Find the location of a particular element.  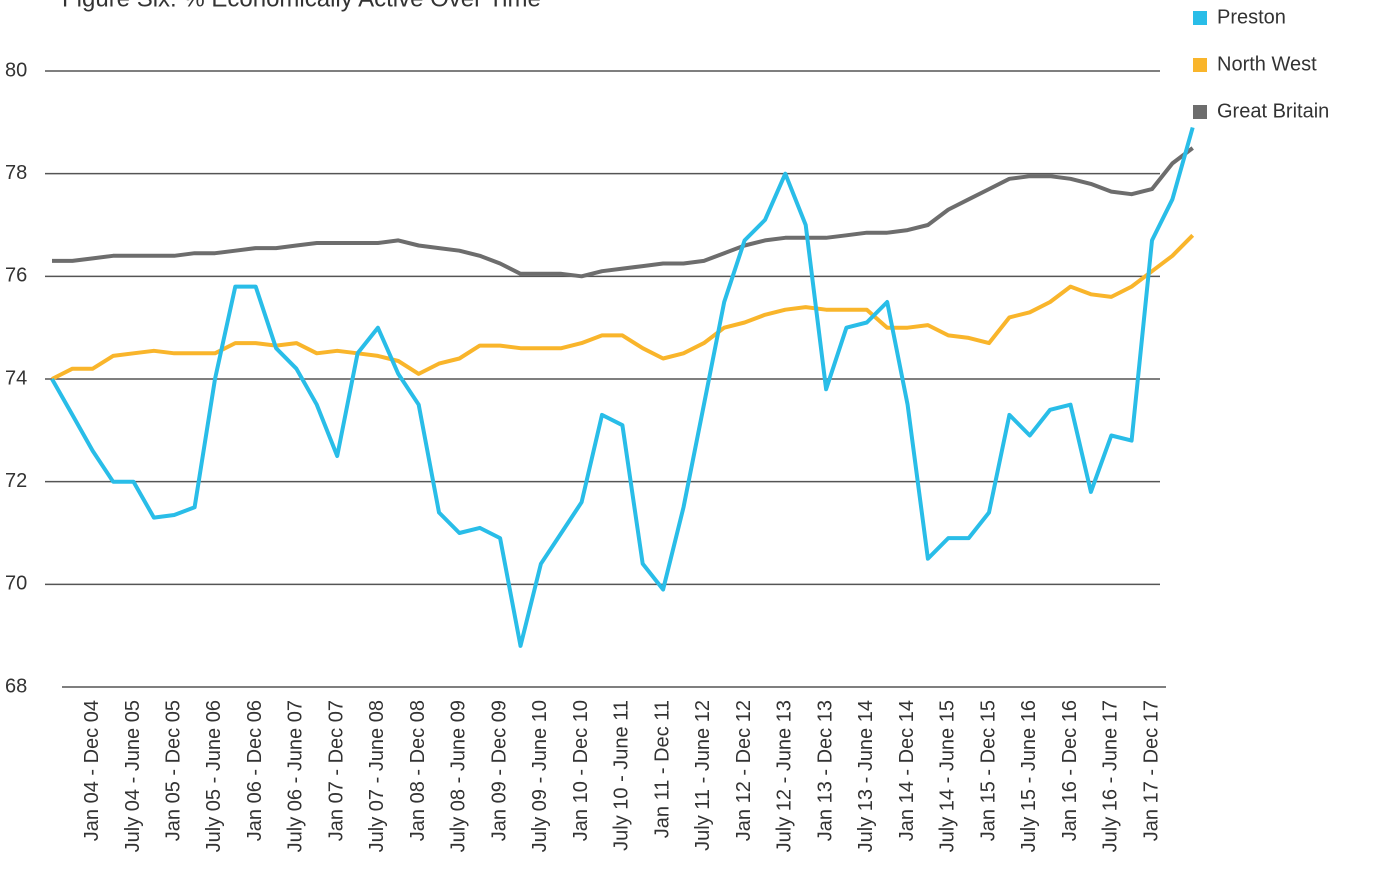

x-tick-label: July 12 - June 13 is located at coordinates (785, 776).